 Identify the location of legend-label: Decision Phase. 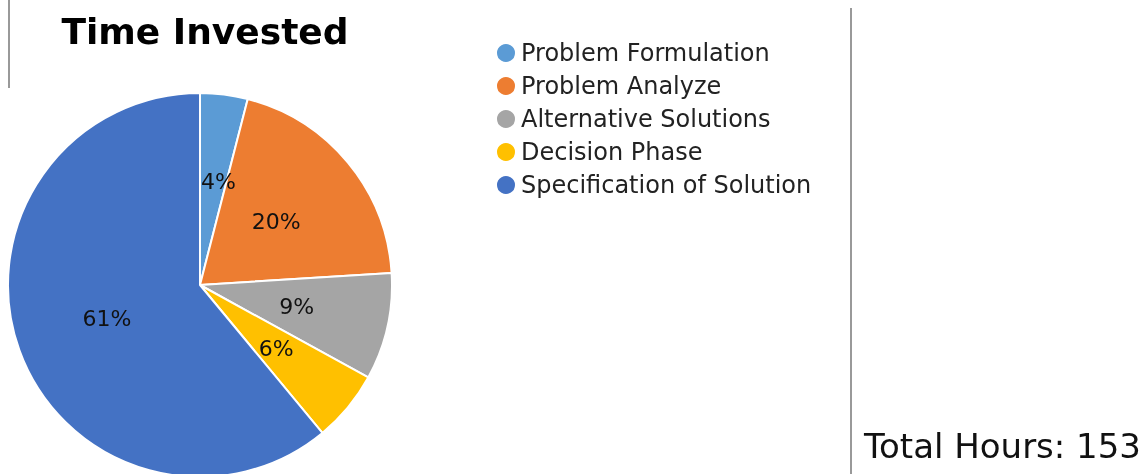
(612, 152).